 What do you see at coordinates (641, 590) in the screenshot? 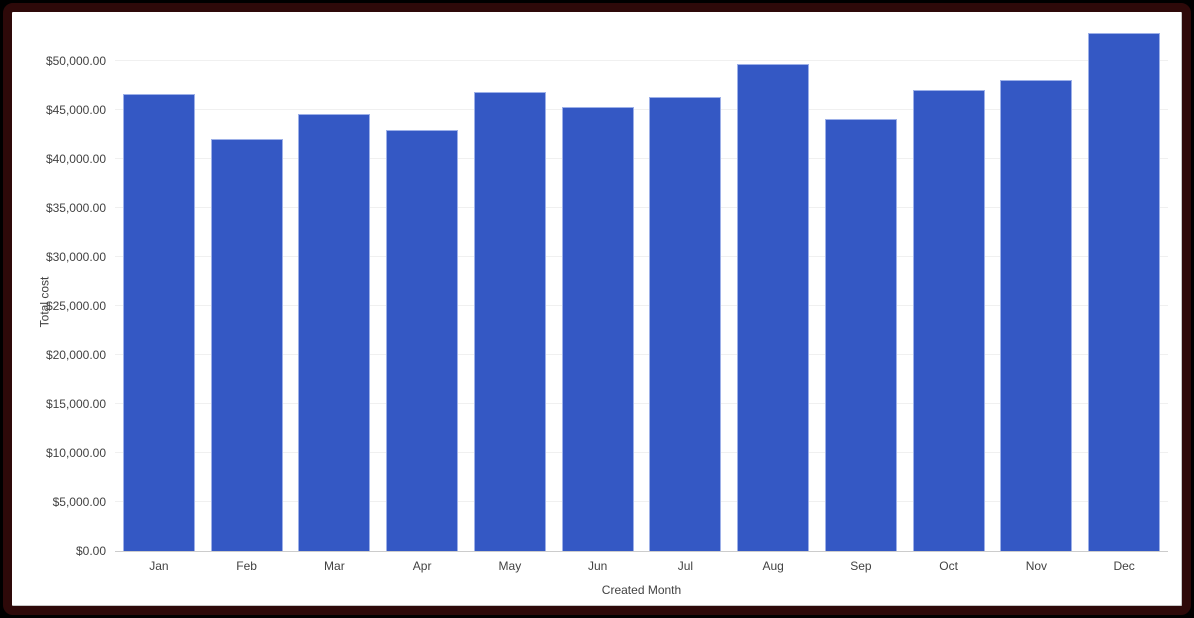
I see `x-axis-title: Created Month` at bounding box center [641, 590].